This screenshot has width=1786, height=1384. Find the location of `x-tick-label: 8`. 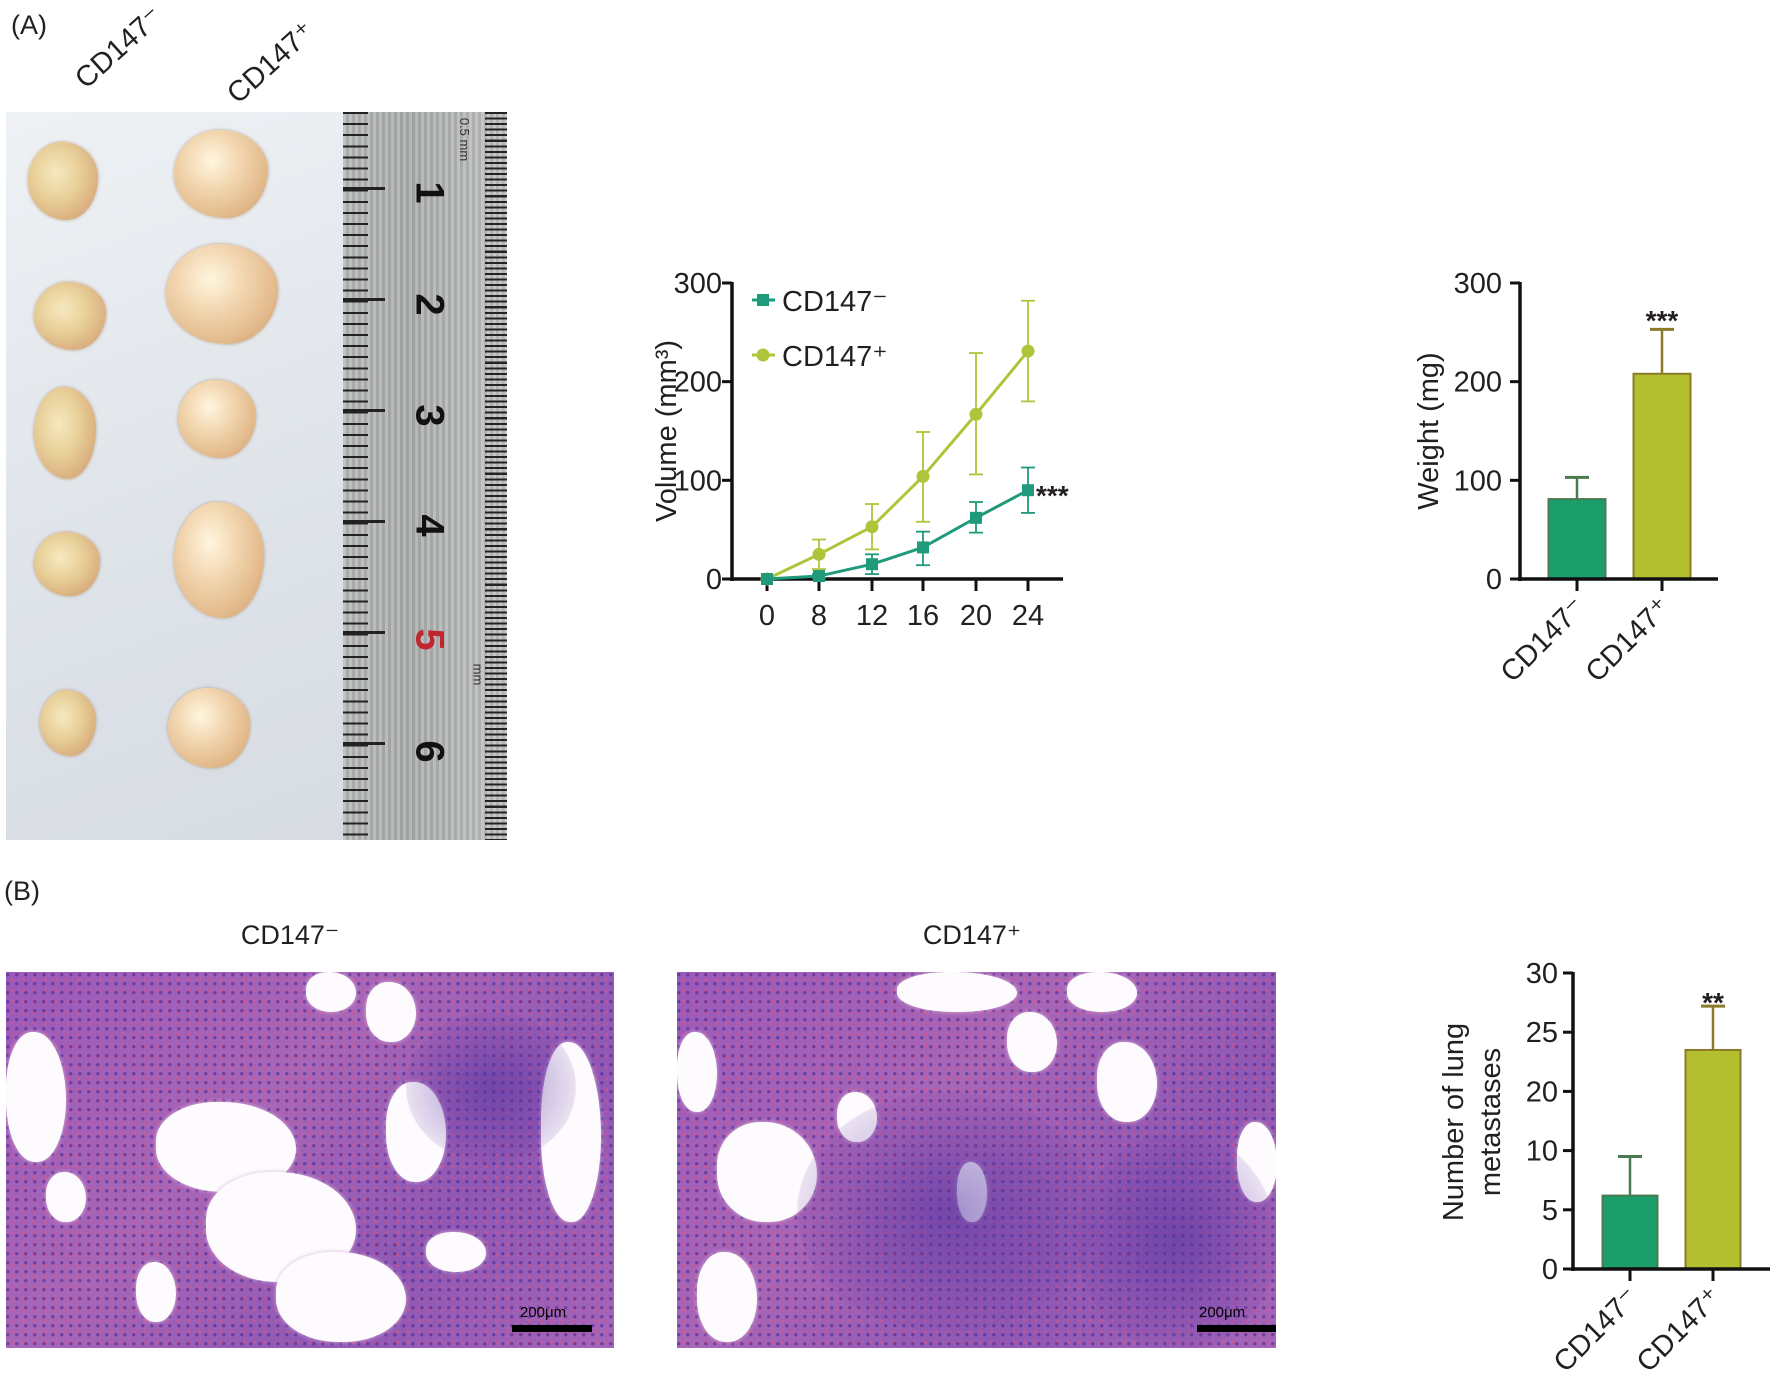

x-tick-label: 8 is located at coordinates (819, 616).